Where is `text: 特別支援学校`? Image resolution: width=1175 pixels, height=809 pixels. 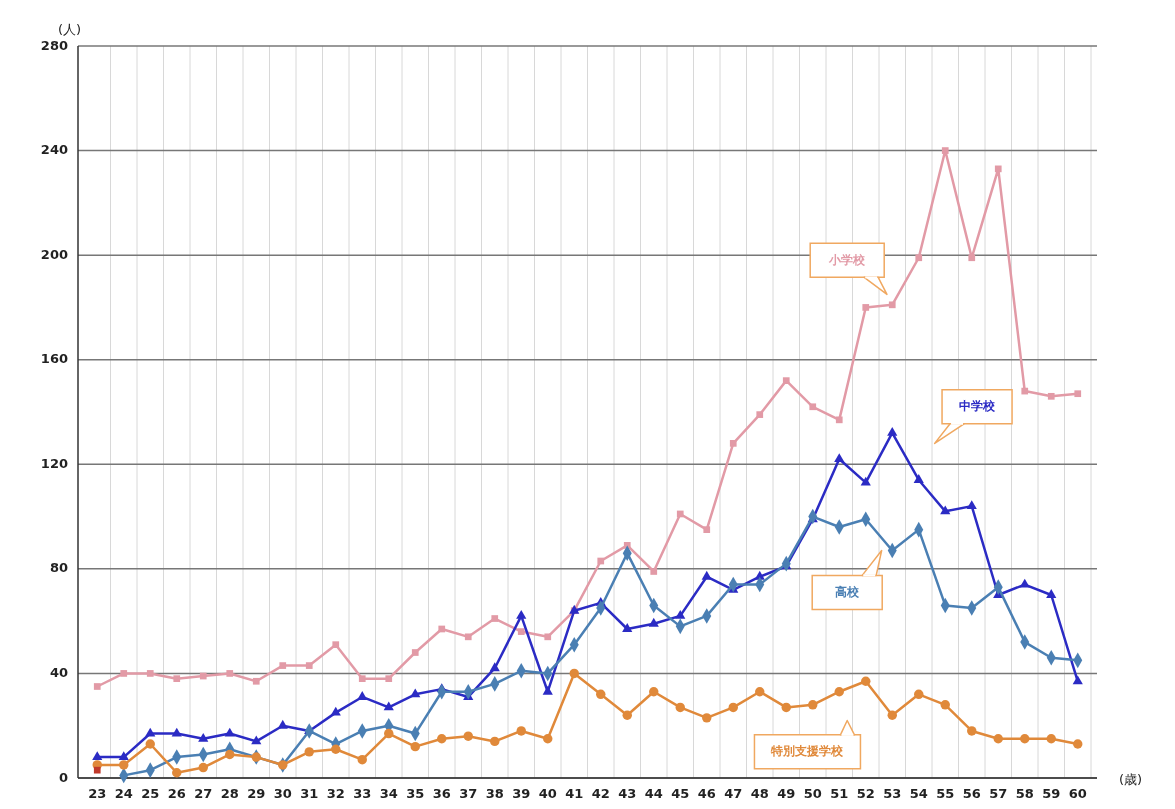 text: 特別支援学校 is located at coordinates (807, 751).